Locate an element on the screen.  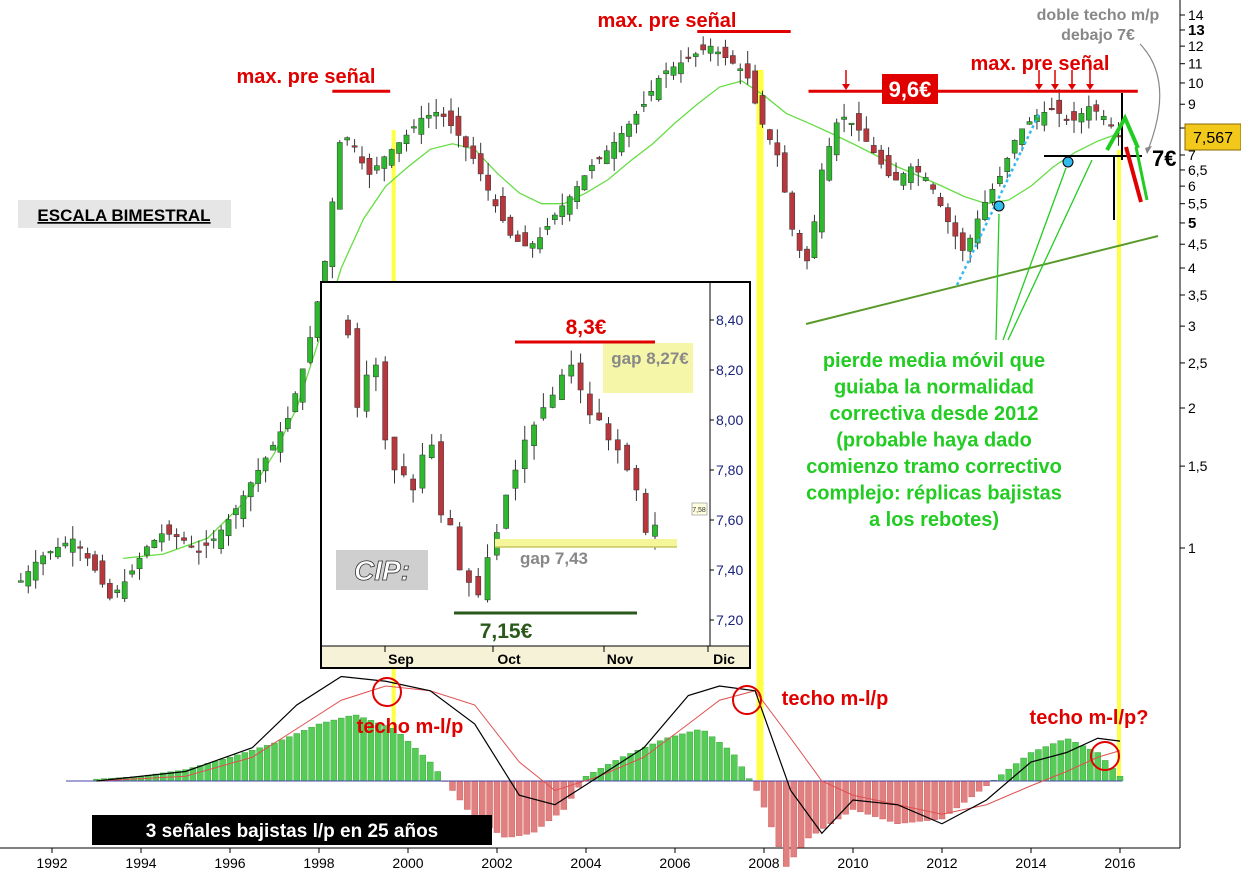
inset-y-tick-label: 7,80 is located at coordinates (729, 470).